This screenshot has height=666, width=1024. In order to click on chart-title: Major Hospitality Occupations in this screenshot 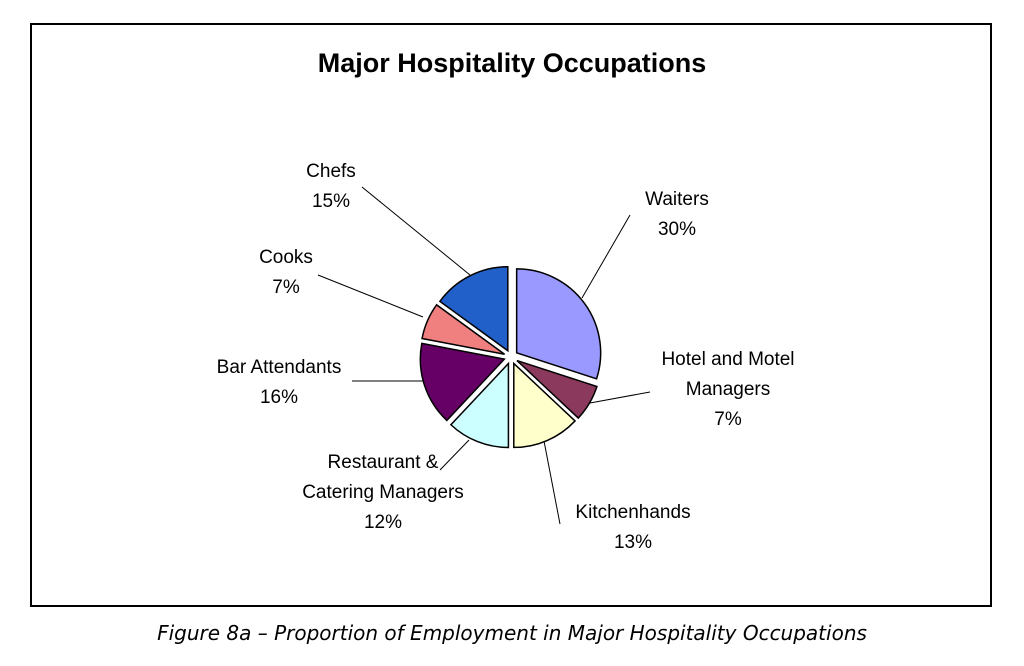, I will do `click(512, 63)`.